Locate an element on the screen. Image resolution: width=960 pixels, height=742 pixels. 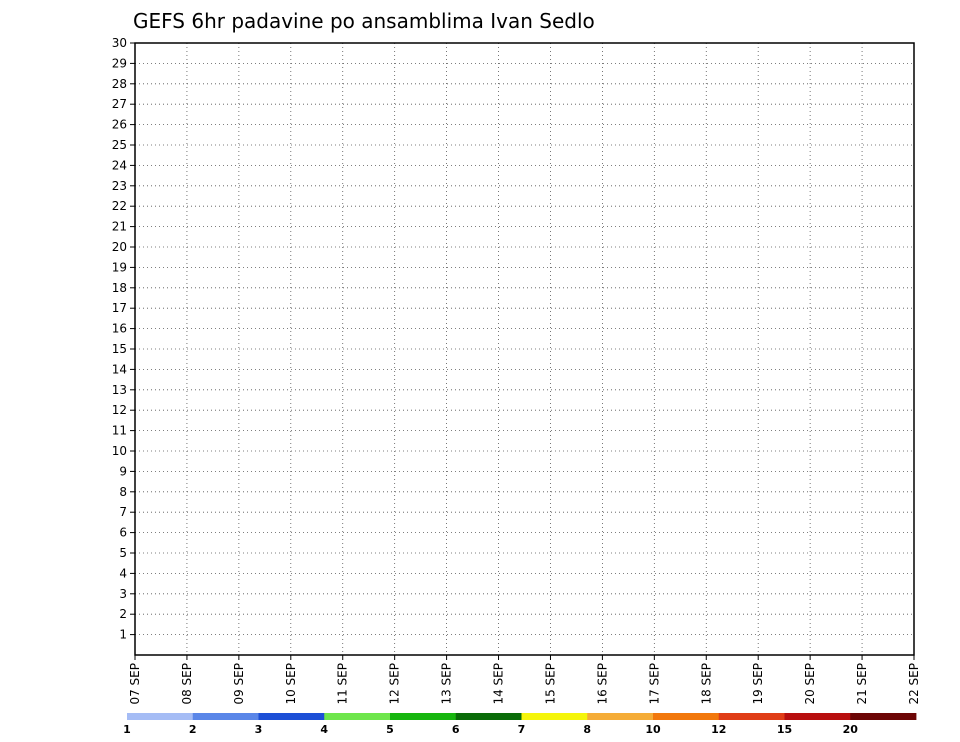
color-legend: 1 2 3 4 5 6 7 8 10 12 15 20 is located at coordinates (520, 724).